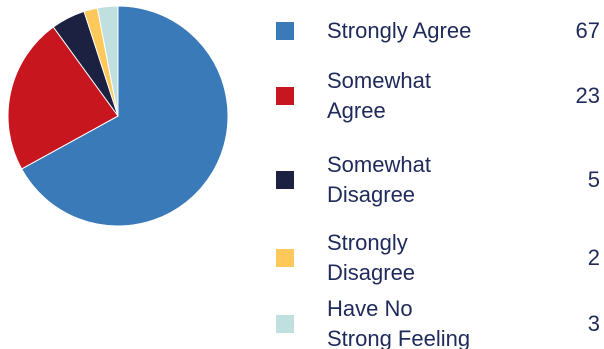  I want to click on legend-label: Strongly Agree, so click(427, 31).